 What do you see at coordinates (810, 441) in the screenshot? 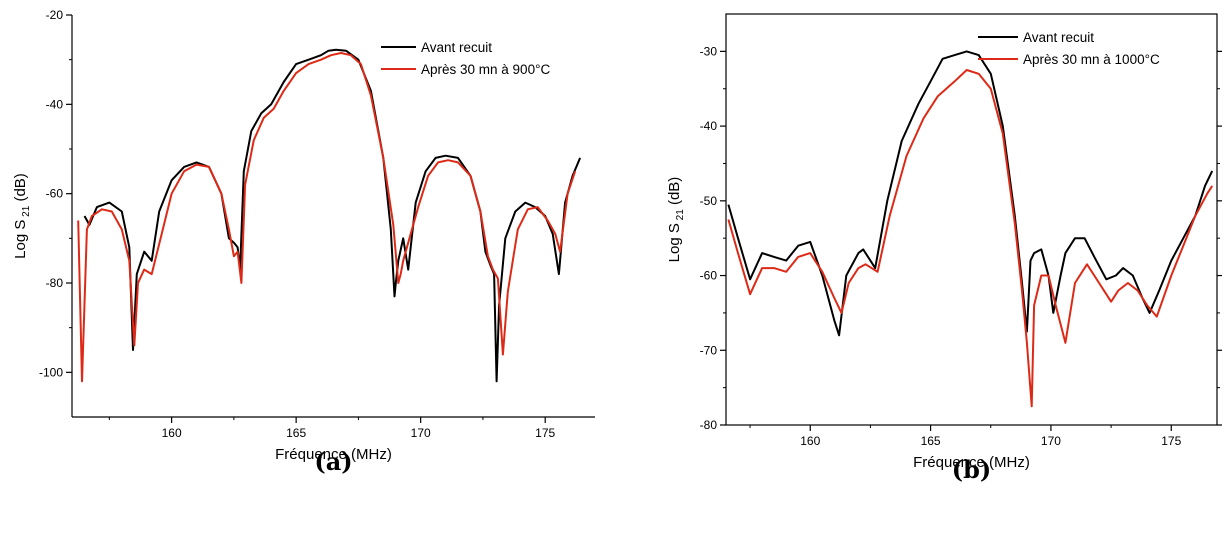
I see `chart-1-x-tick-label-0: 160` at bounding box center [810, 441].